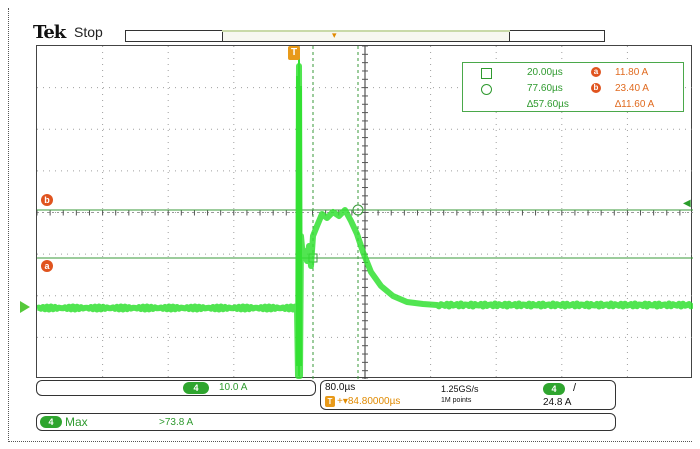 This screenshot has height=449, width=700. I want to click on trigger-slope-icon: /, so click(575, 388).